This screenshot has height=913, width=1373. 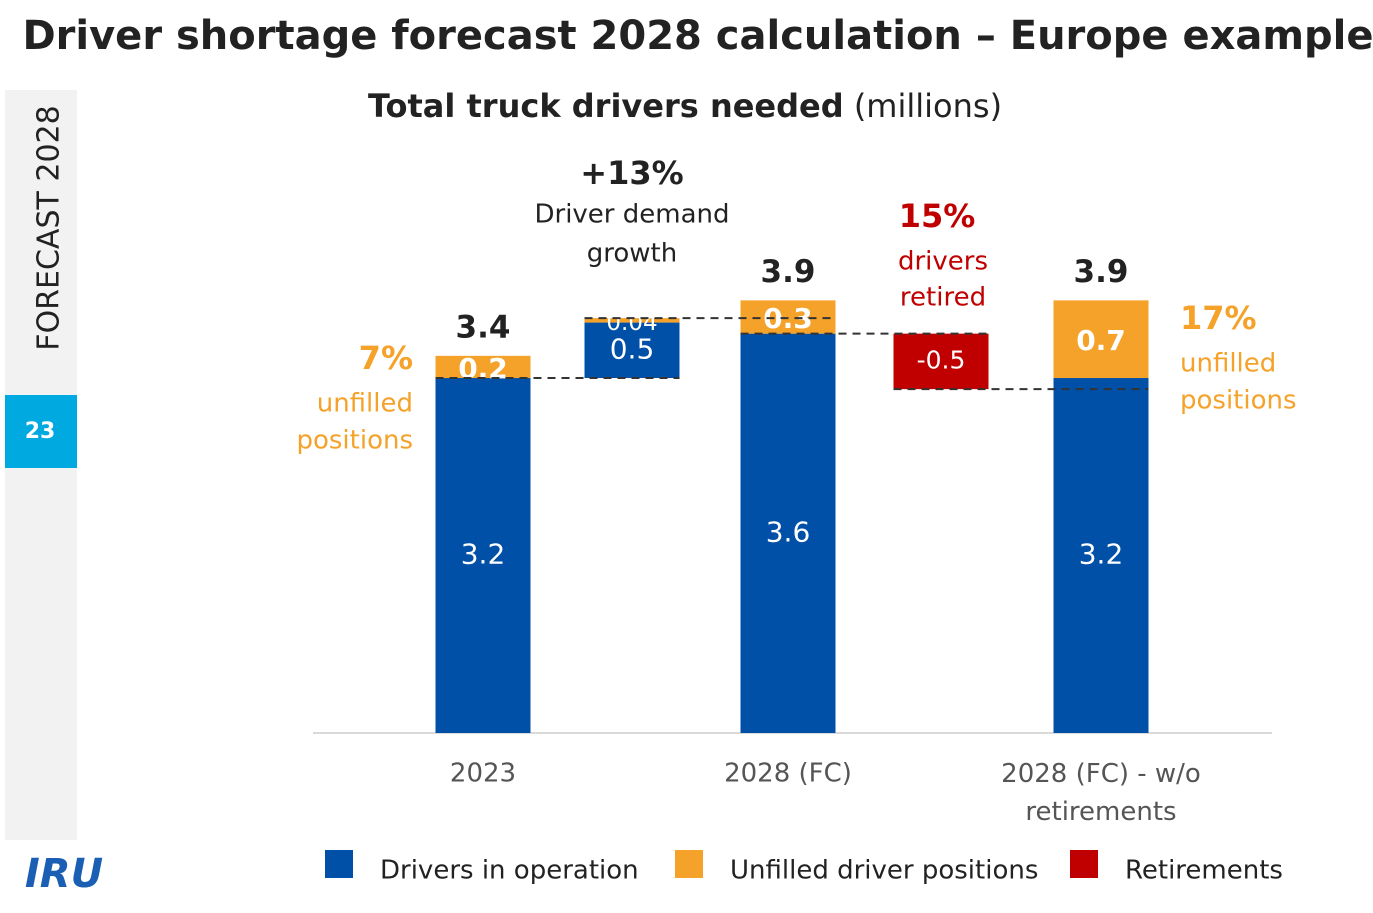 I want to click on chart-title: Total truck drivers needed (millions), so click(x=685, y=106).